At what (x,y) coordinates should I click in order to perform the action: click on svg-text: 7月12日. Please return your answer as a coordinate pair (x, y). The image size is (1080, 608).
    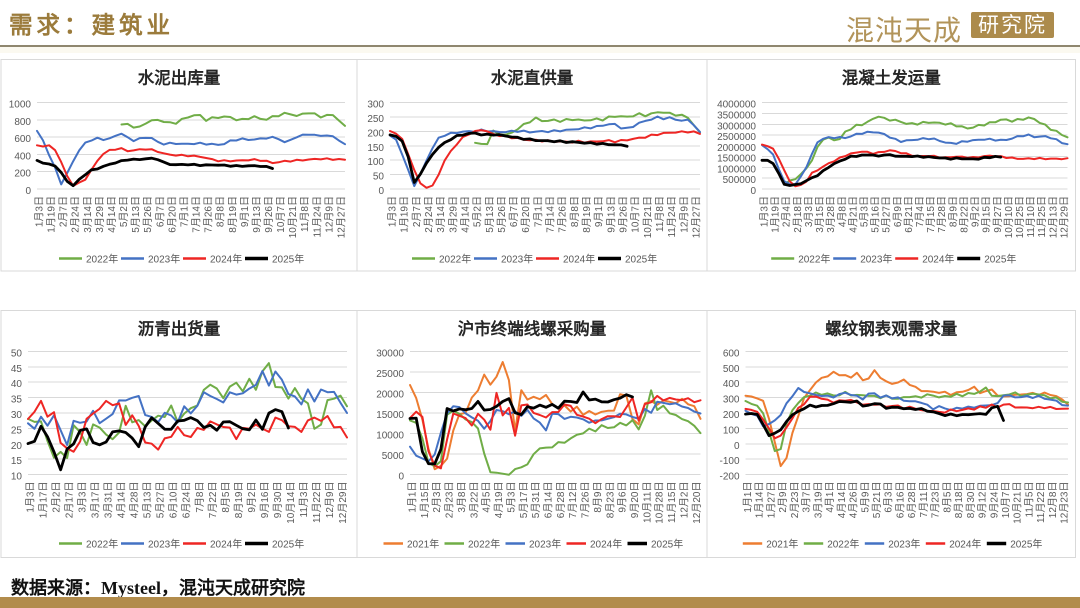
    Looking at the image, I should click on (573, 500).